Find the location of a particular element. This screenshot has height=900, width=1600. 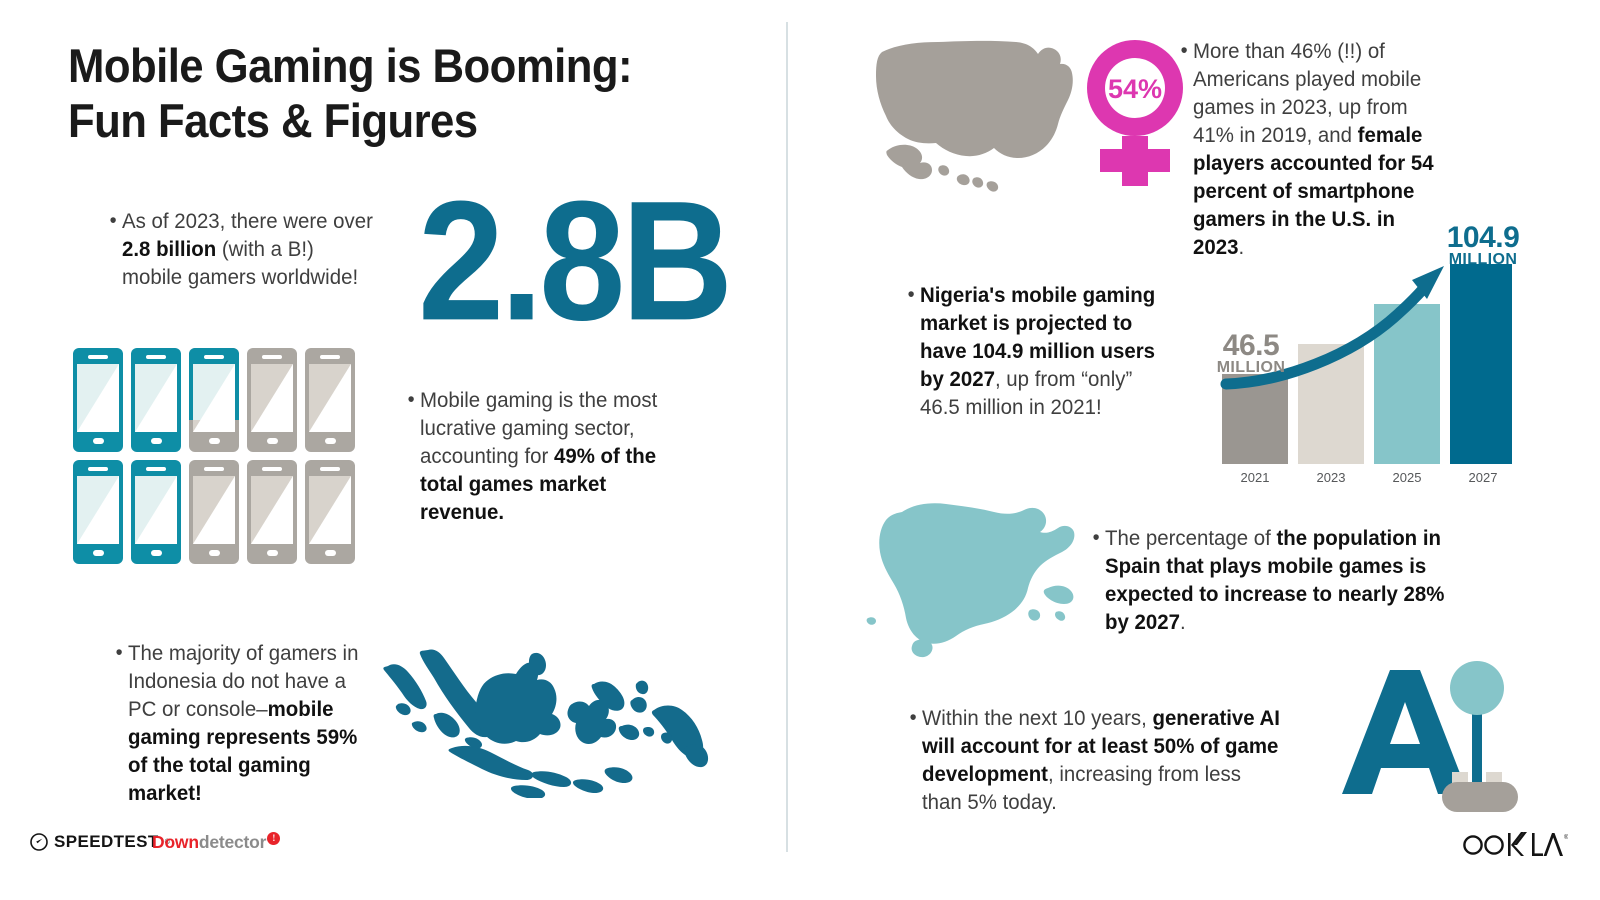

ai-joystick-graphic is located at coordinates (1430, 736).